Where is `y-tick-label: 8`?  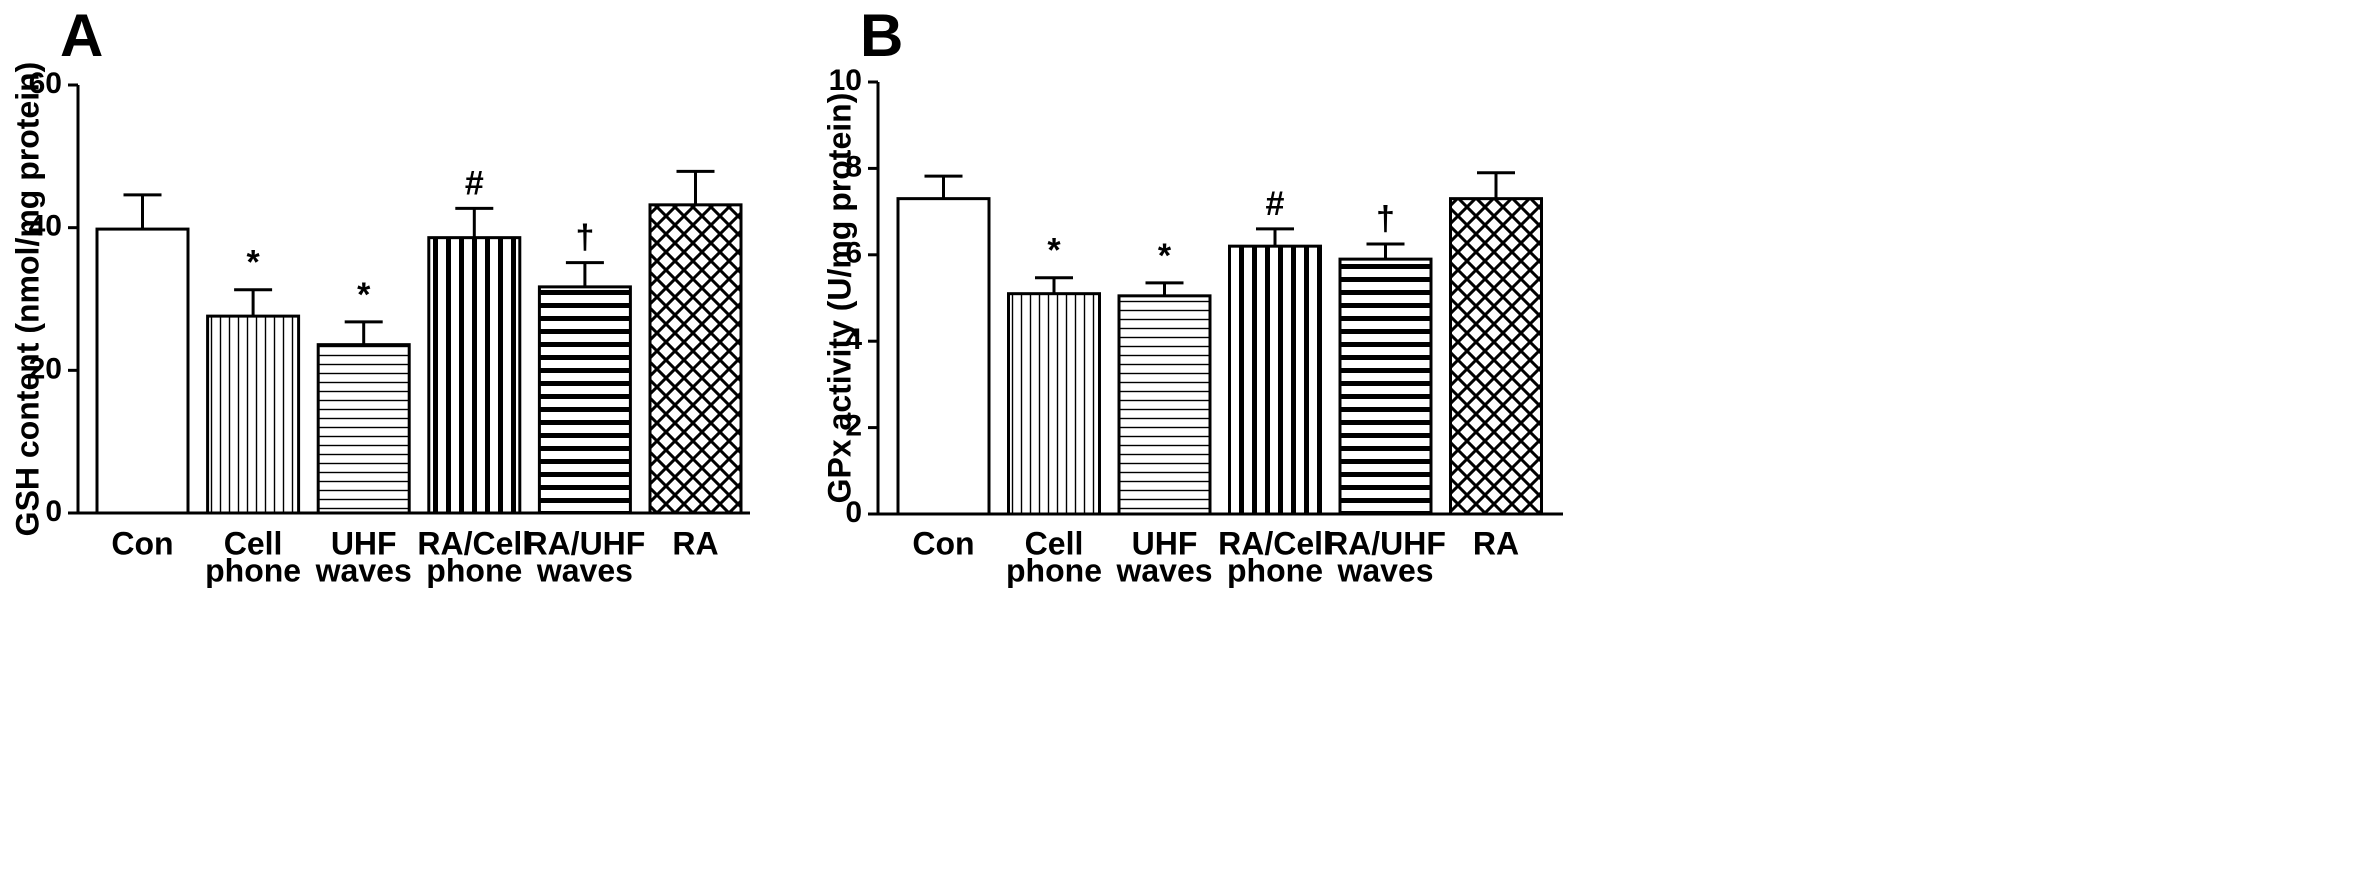
y-tick-label: 8 is located at coordinates (853, 166).